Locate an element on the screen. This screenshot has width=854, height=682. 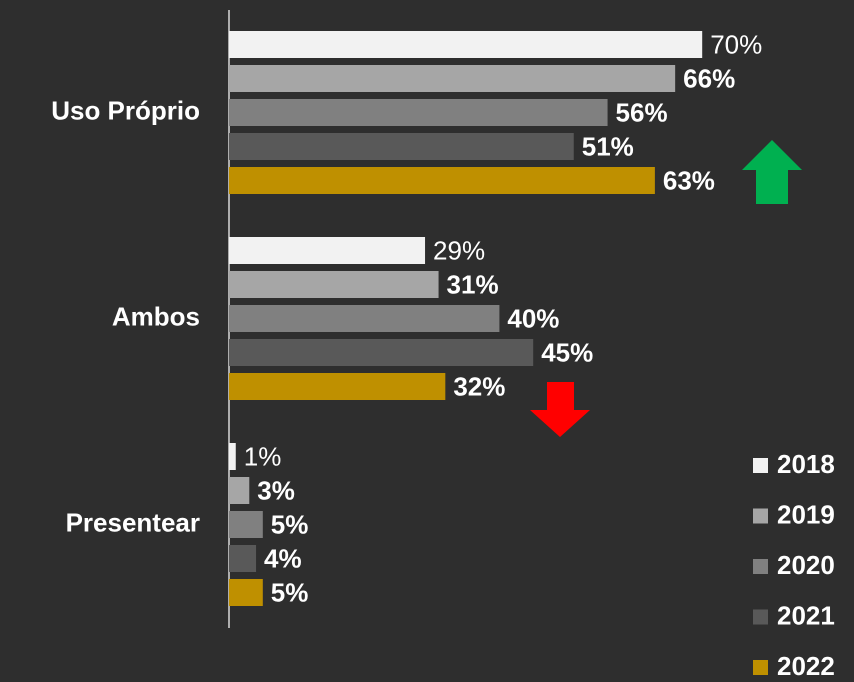
data-label: 63% is located at coordinates (689, 180).